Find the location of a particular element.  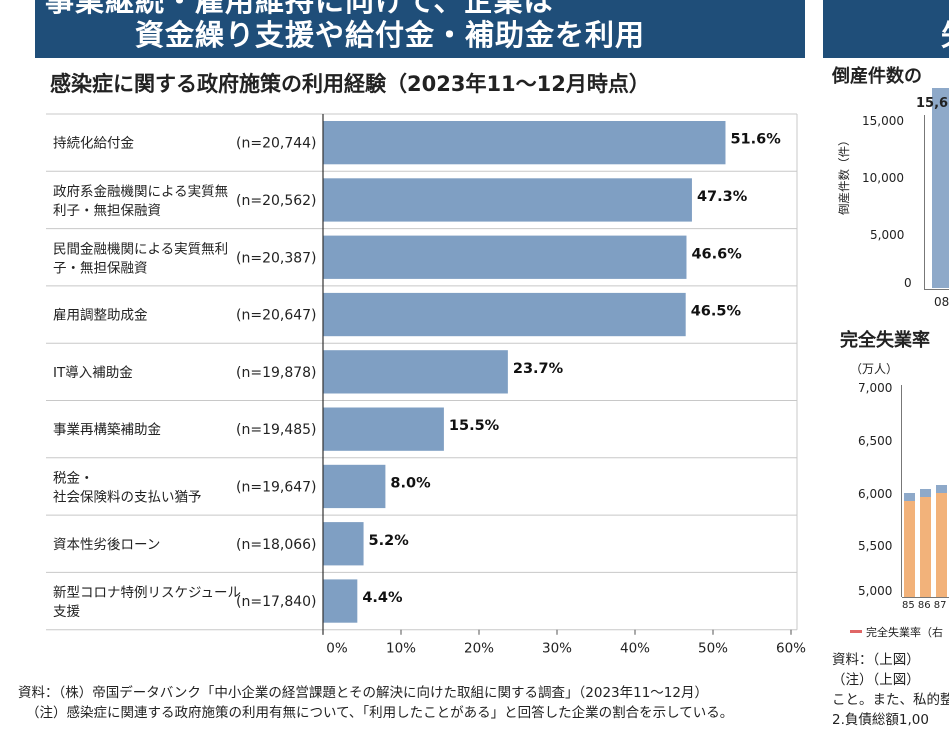

category-label-line: 子・無担保融資 is located at coordinates (100, 268).